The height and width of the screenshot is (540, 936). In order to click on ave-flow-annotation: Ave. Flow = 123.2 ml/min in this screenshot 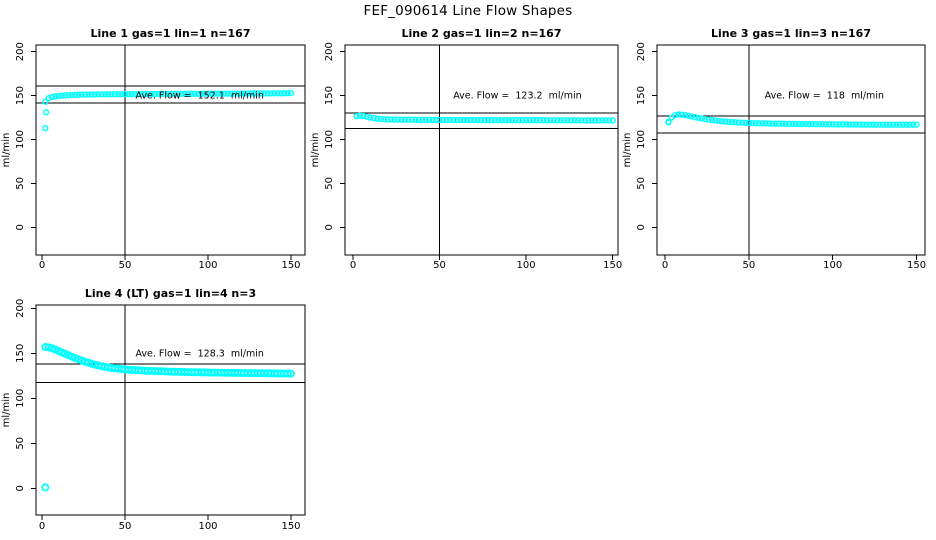, I will do `click(517, 96)`.